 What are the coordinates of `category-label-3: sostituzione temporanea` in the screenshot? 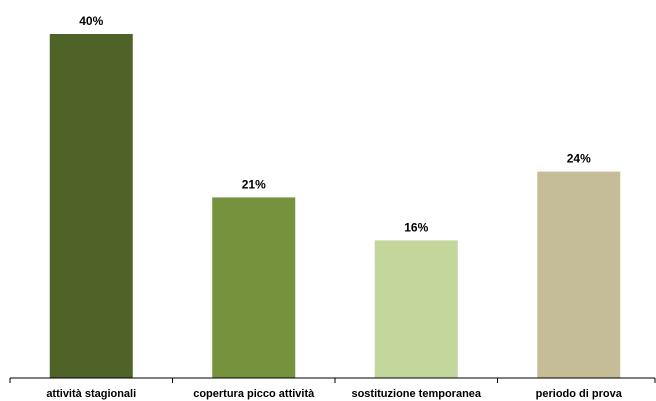 It's located at (416, 394).